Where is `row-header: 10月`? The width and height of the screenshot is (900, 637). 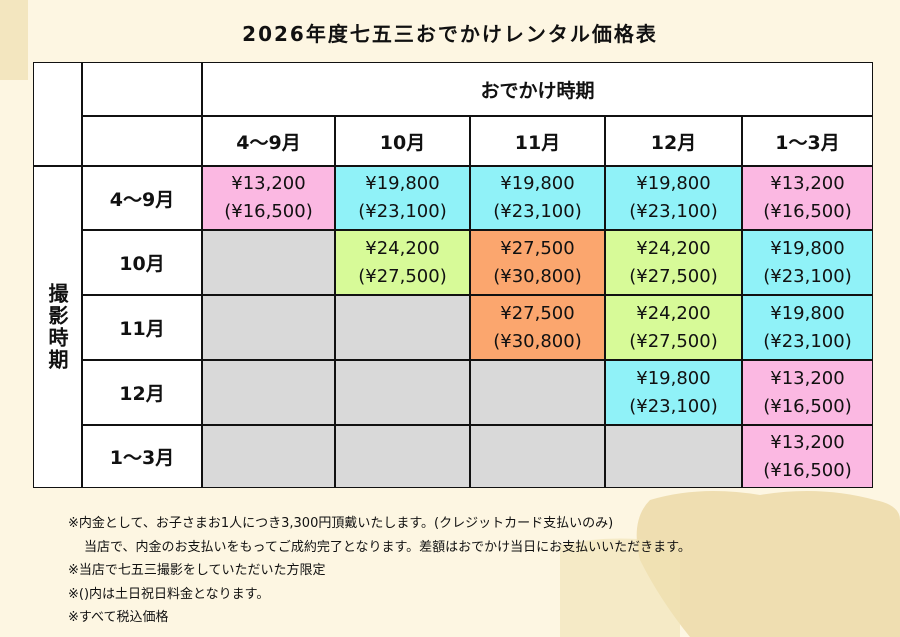
row-header: 10月 is located at coordinates (142, 262).